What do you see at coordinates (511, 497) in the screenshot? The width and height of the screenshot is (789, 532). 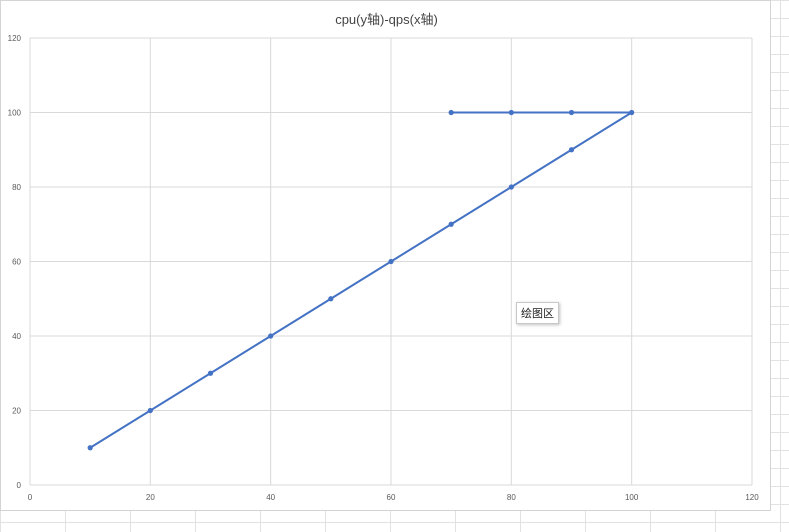 I see `x-tick-label: 80` at bounding box center [511, 497].